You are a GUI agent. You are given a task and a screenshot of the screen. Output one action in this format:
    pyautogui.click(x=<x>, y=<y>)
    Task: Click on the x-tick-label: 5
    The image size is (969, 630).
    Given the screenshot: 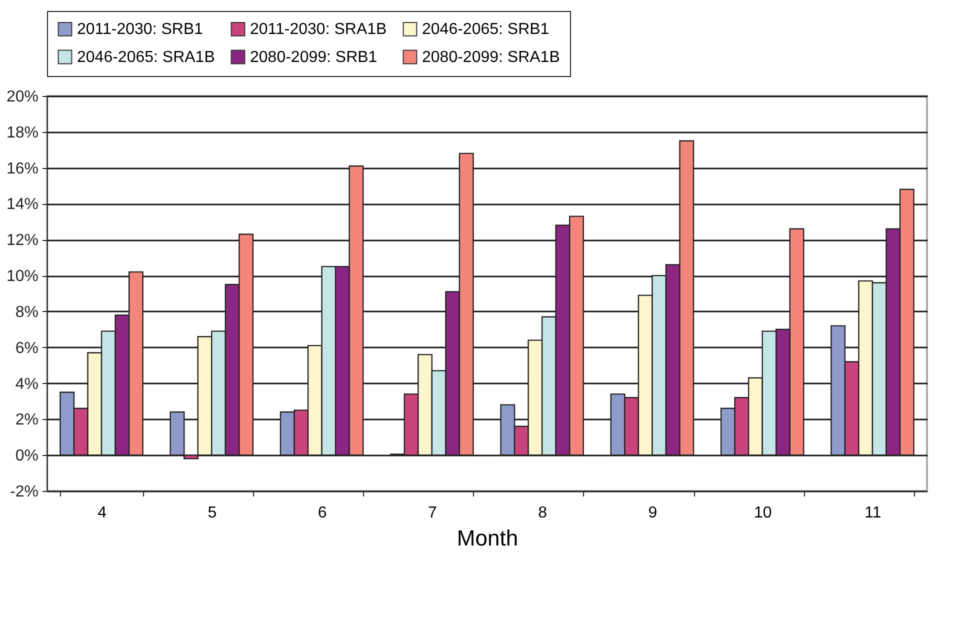 What is the action you would take?
    pyautogui.click(x=212, y=513)
    